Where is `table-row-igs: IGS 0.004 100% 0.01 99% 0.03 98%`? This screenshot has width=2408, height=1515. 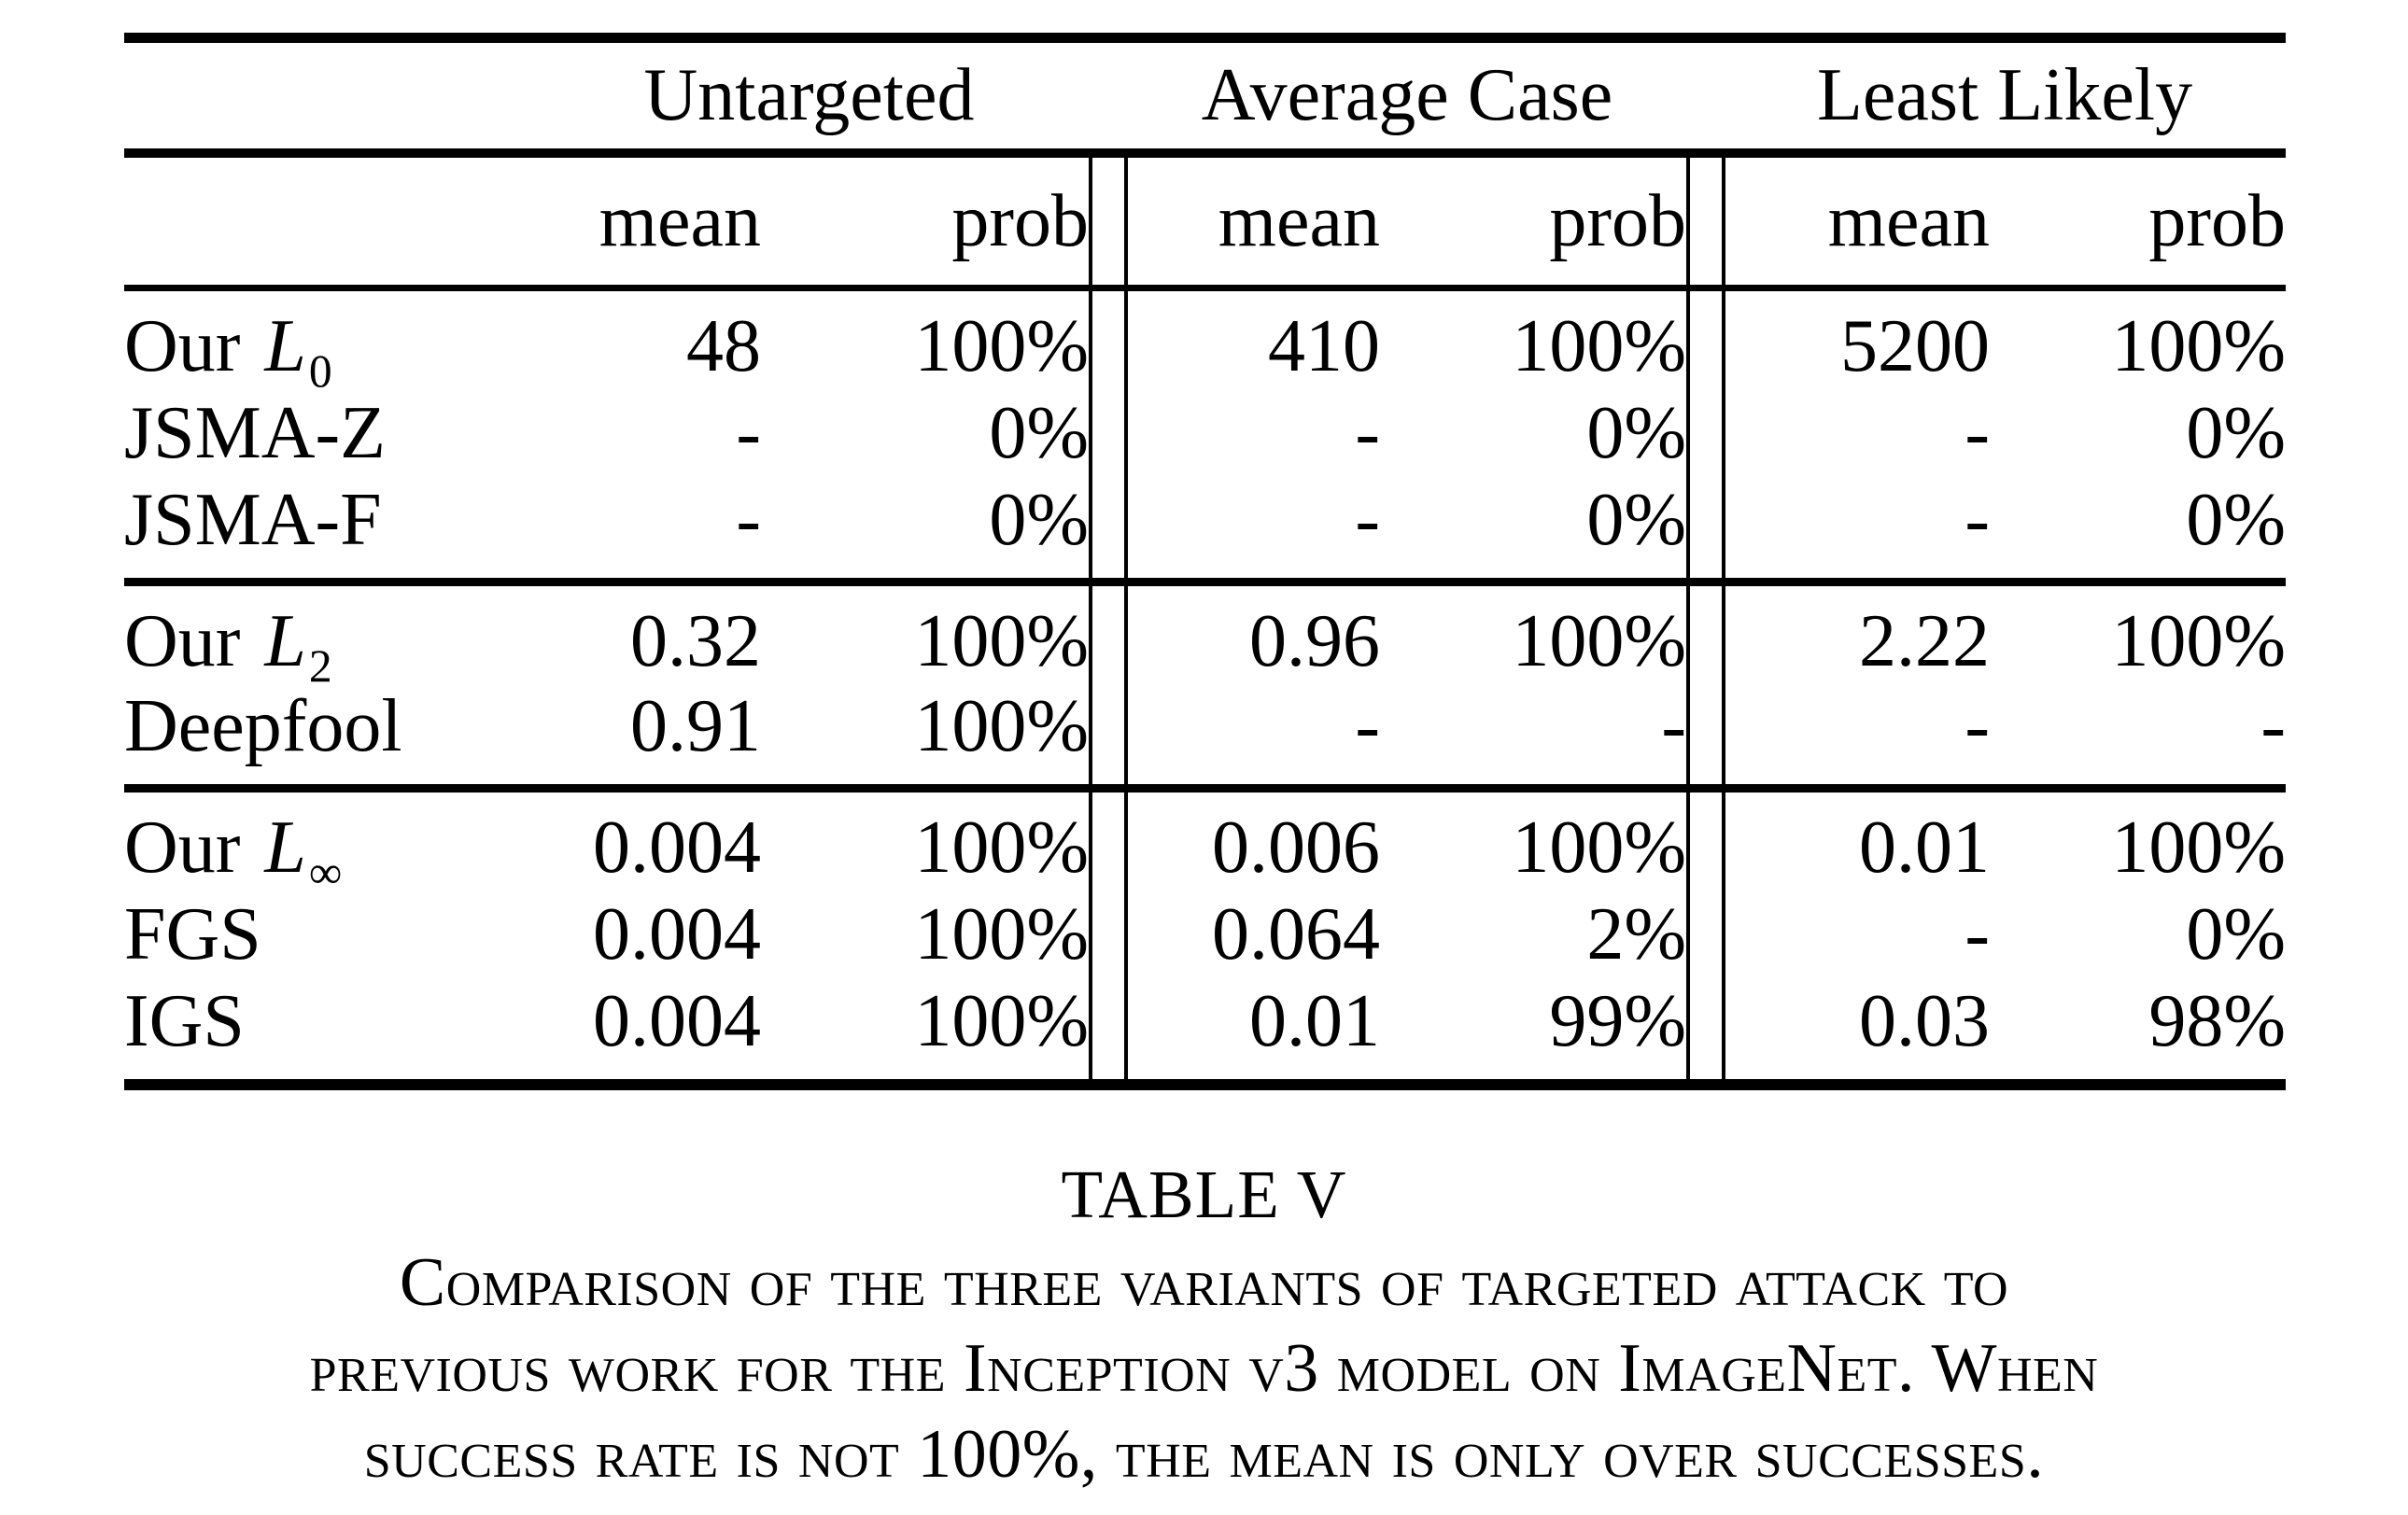
table-row-igs: IGS 0.004 100% 0.01 99% 0.03 98% is located at coordinates (1205, 1032).